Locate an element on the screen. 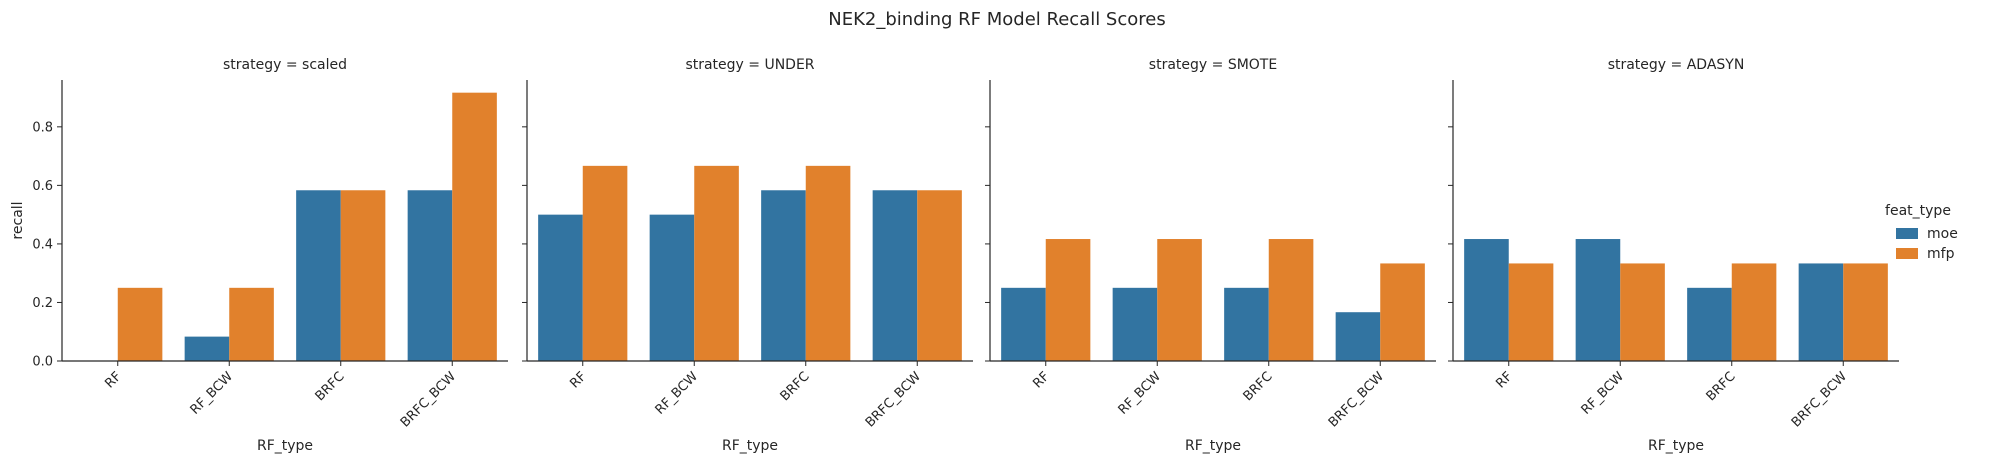 The height and width of the screenshot is (463, 1995). facet-title: strategy = scaled is located at coordinates (285, 65).